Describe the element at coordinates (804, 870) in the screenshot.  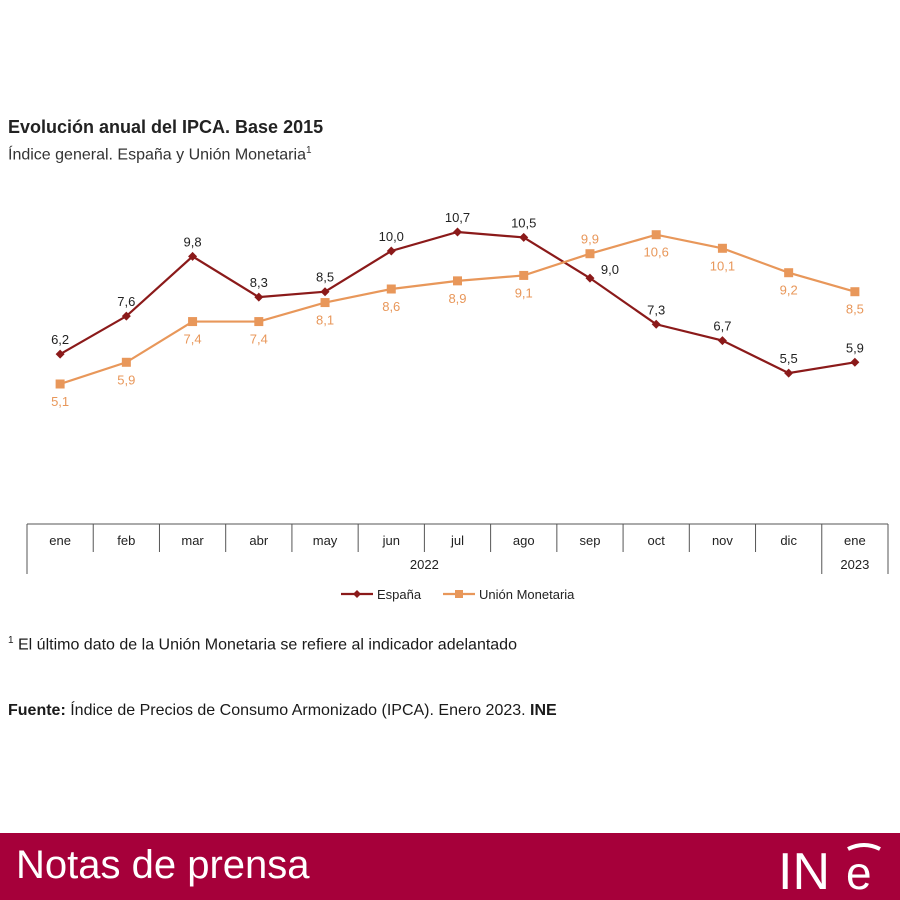
I see `svg-text: IN` at that location.